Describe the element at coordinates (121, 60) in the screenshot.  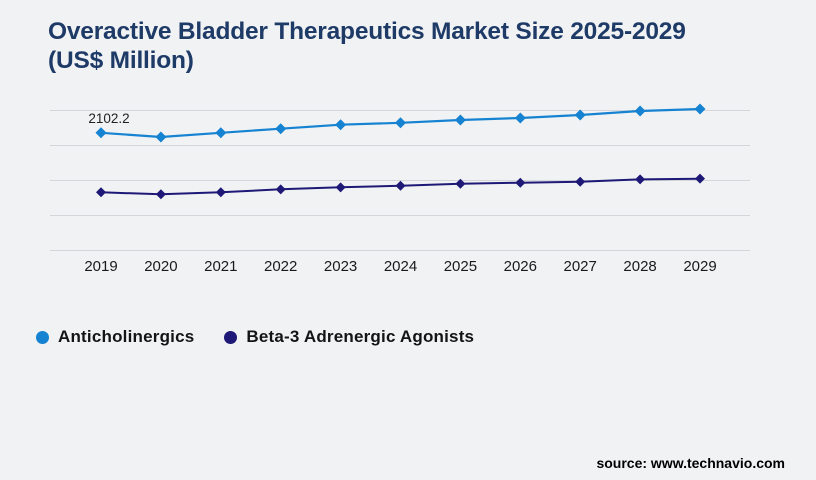
I see `chart-title-line2: (US$ Million)` at that location.